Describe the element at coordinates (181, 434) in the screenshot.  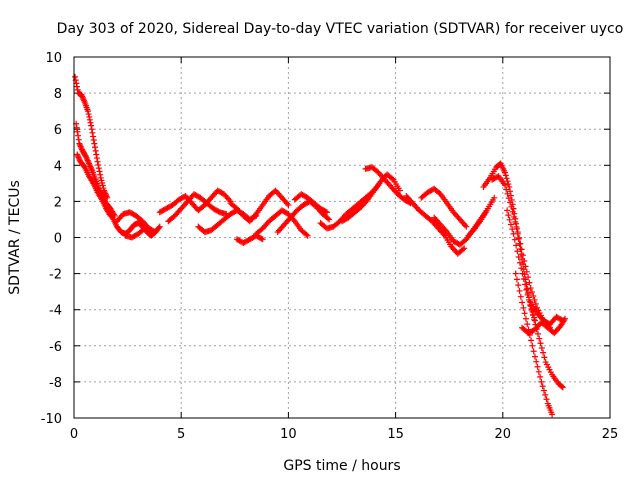
I see `x-tick-label: 5` at that location.